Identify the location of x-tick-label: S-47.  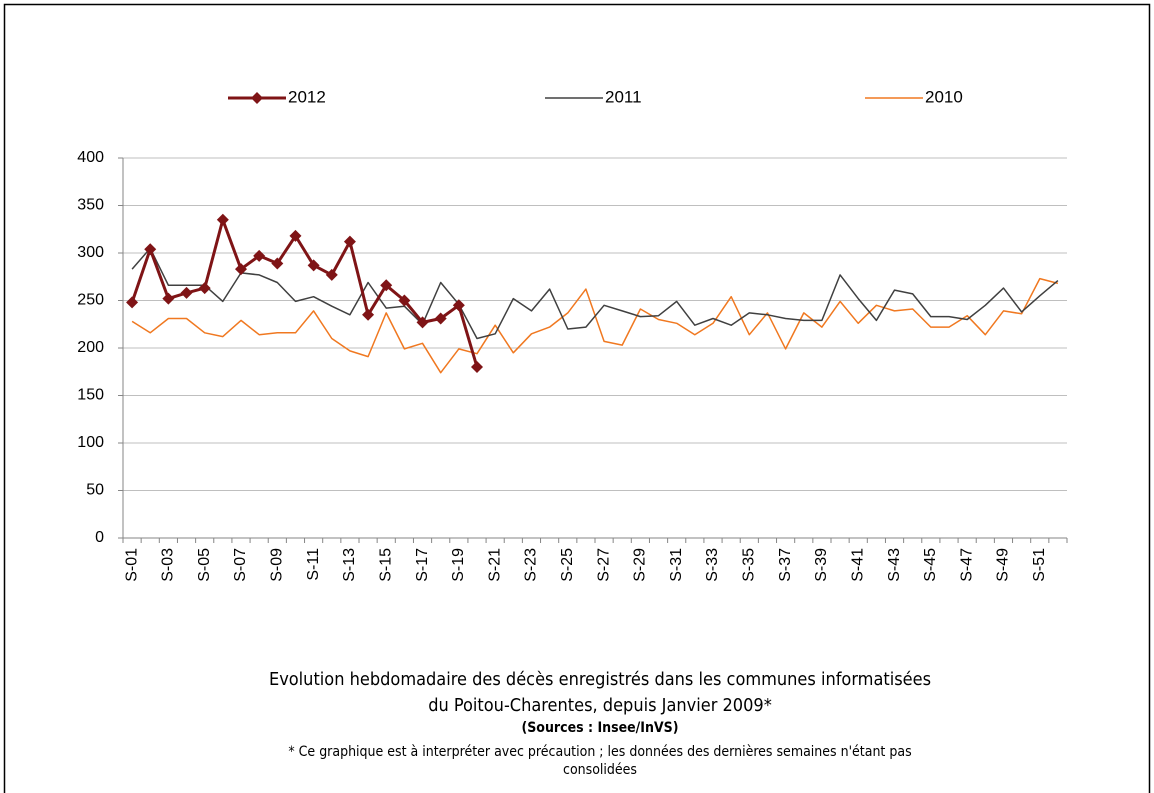
(966, 565).